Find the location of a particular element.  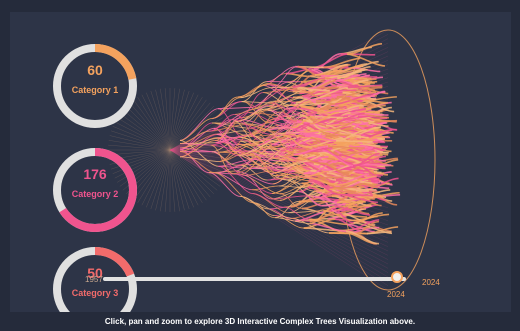

category-2-donut: 176 Category 2 is located at coordinates (95, 190).